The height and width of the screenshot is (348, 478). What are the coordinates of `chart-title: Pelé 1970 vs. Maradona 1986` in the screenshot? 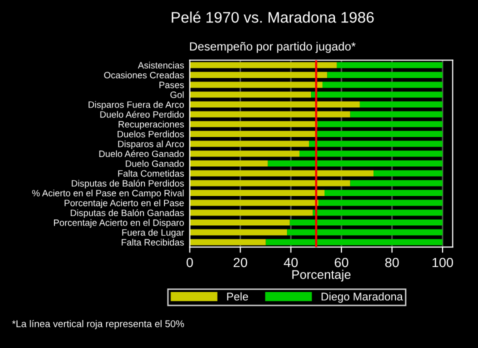 It's located at (273, 17).